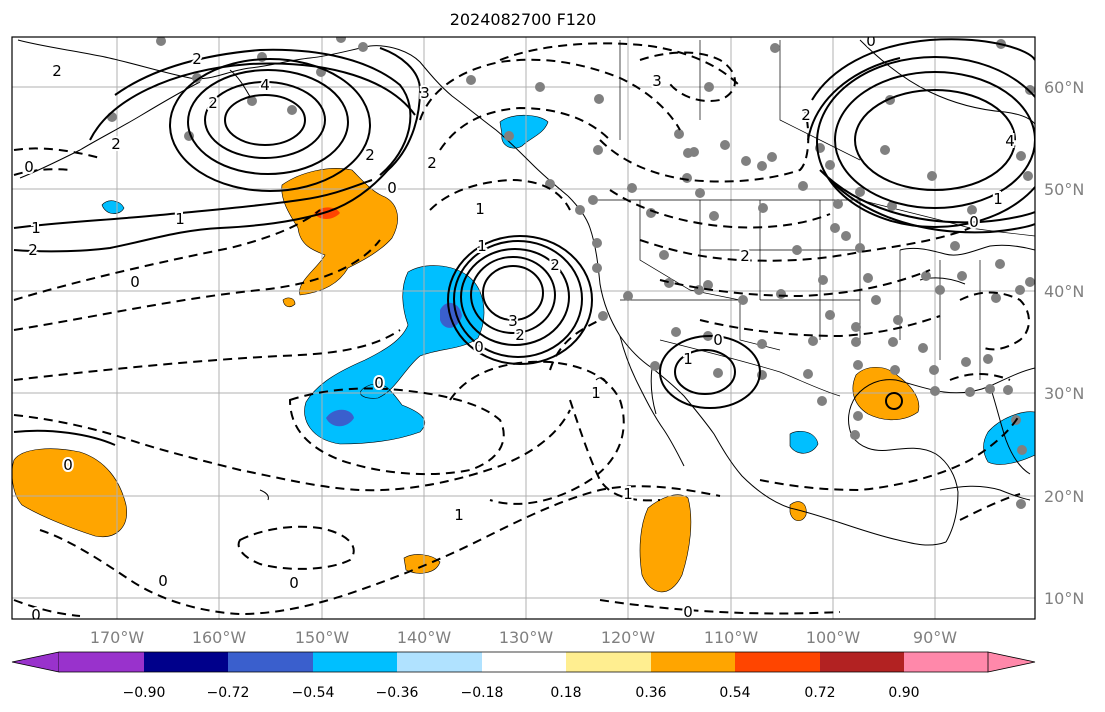 The height and width of the screenshot is (712, 1105). Describe the element at coordinates (289, 302) in the screenshot. I see `shade-orange-small` at that location.